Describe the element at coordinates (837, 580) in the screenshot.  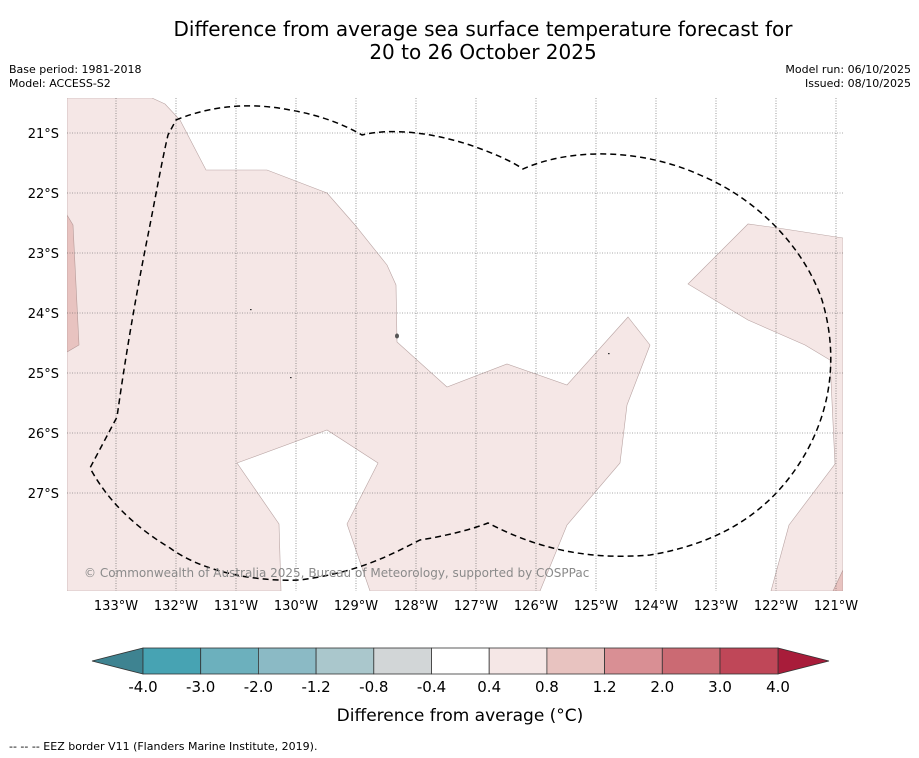
I see `anomaly-patch-southeast` at that location.